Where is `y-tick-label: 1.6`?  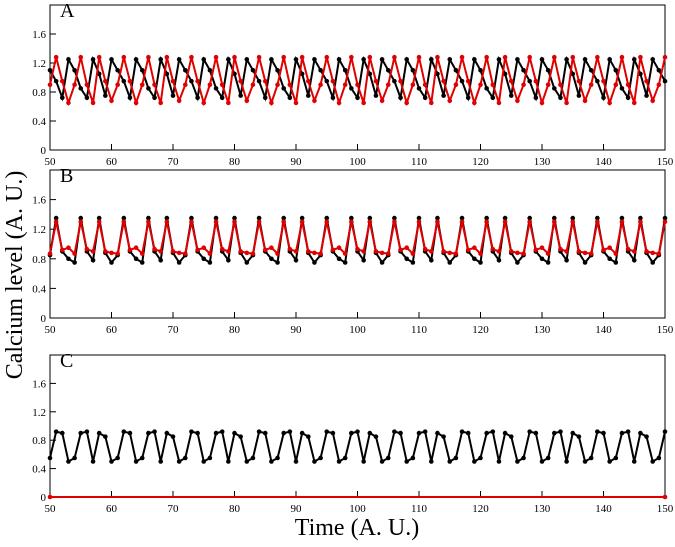 y-tick-label: 1.6 is located at coordinates (39, 35).